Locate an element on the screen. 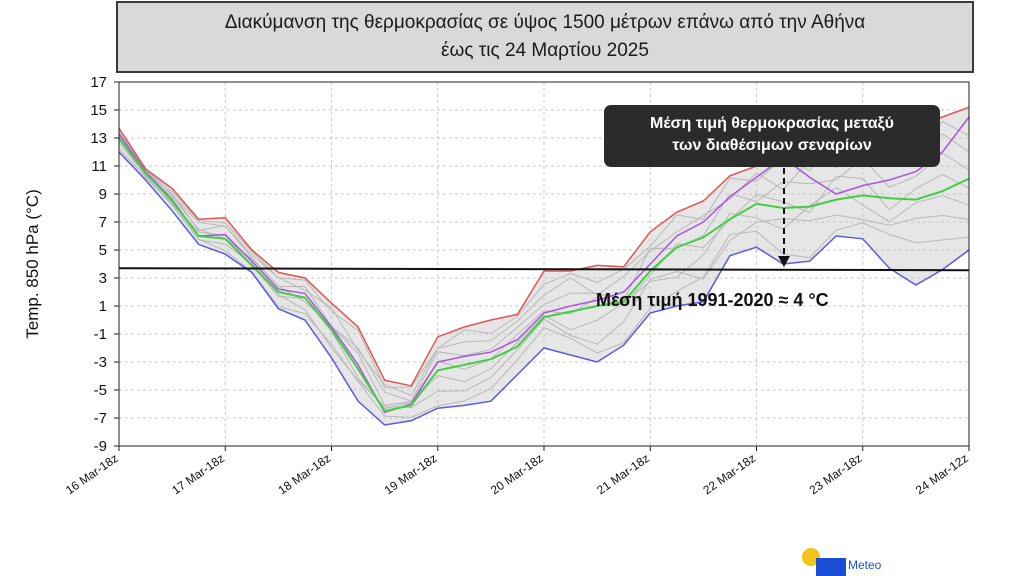 The height and width of the screenshot is (576, 1024). y-tick-label: -7 is located at coordinates (100, 418).